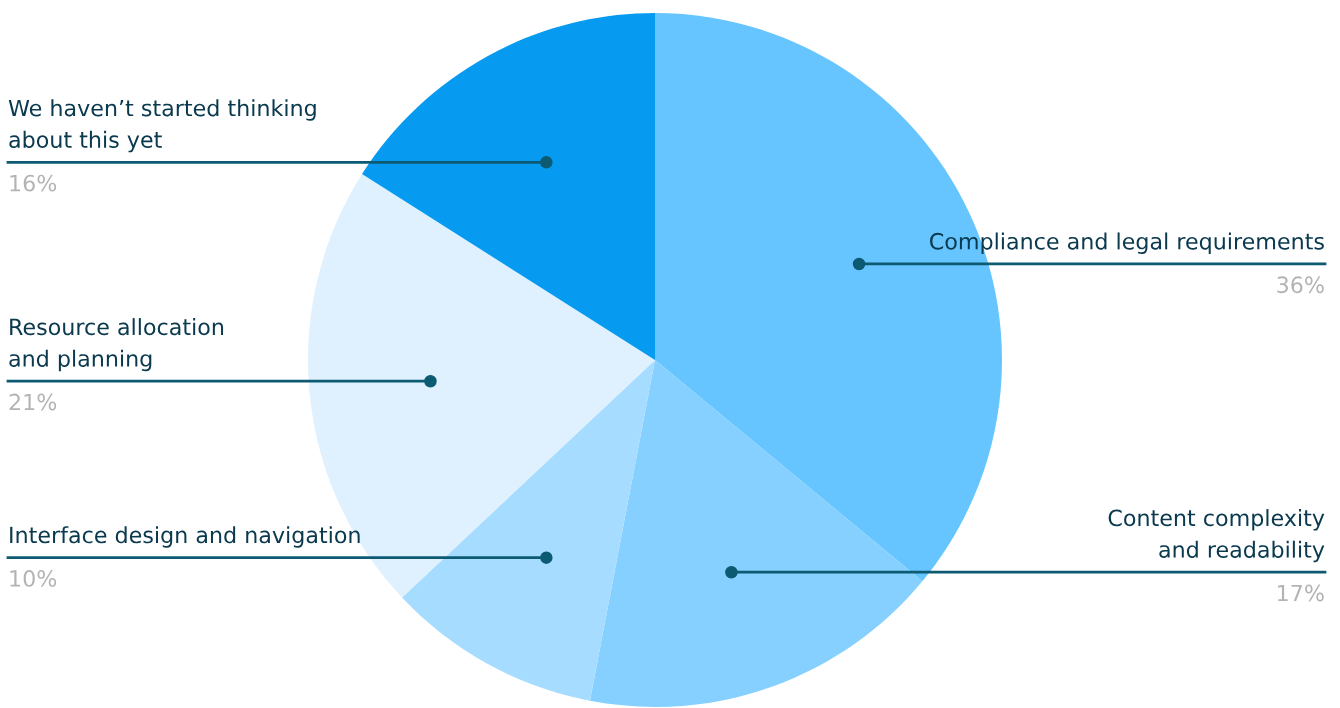 Image resolution: width=1340 pixels, height=708 pixels. What do you see at coordinates (116, 345) in the screenshot?
I see `slice-label: Resource allocation and planning` at bounding box center [116, 345].